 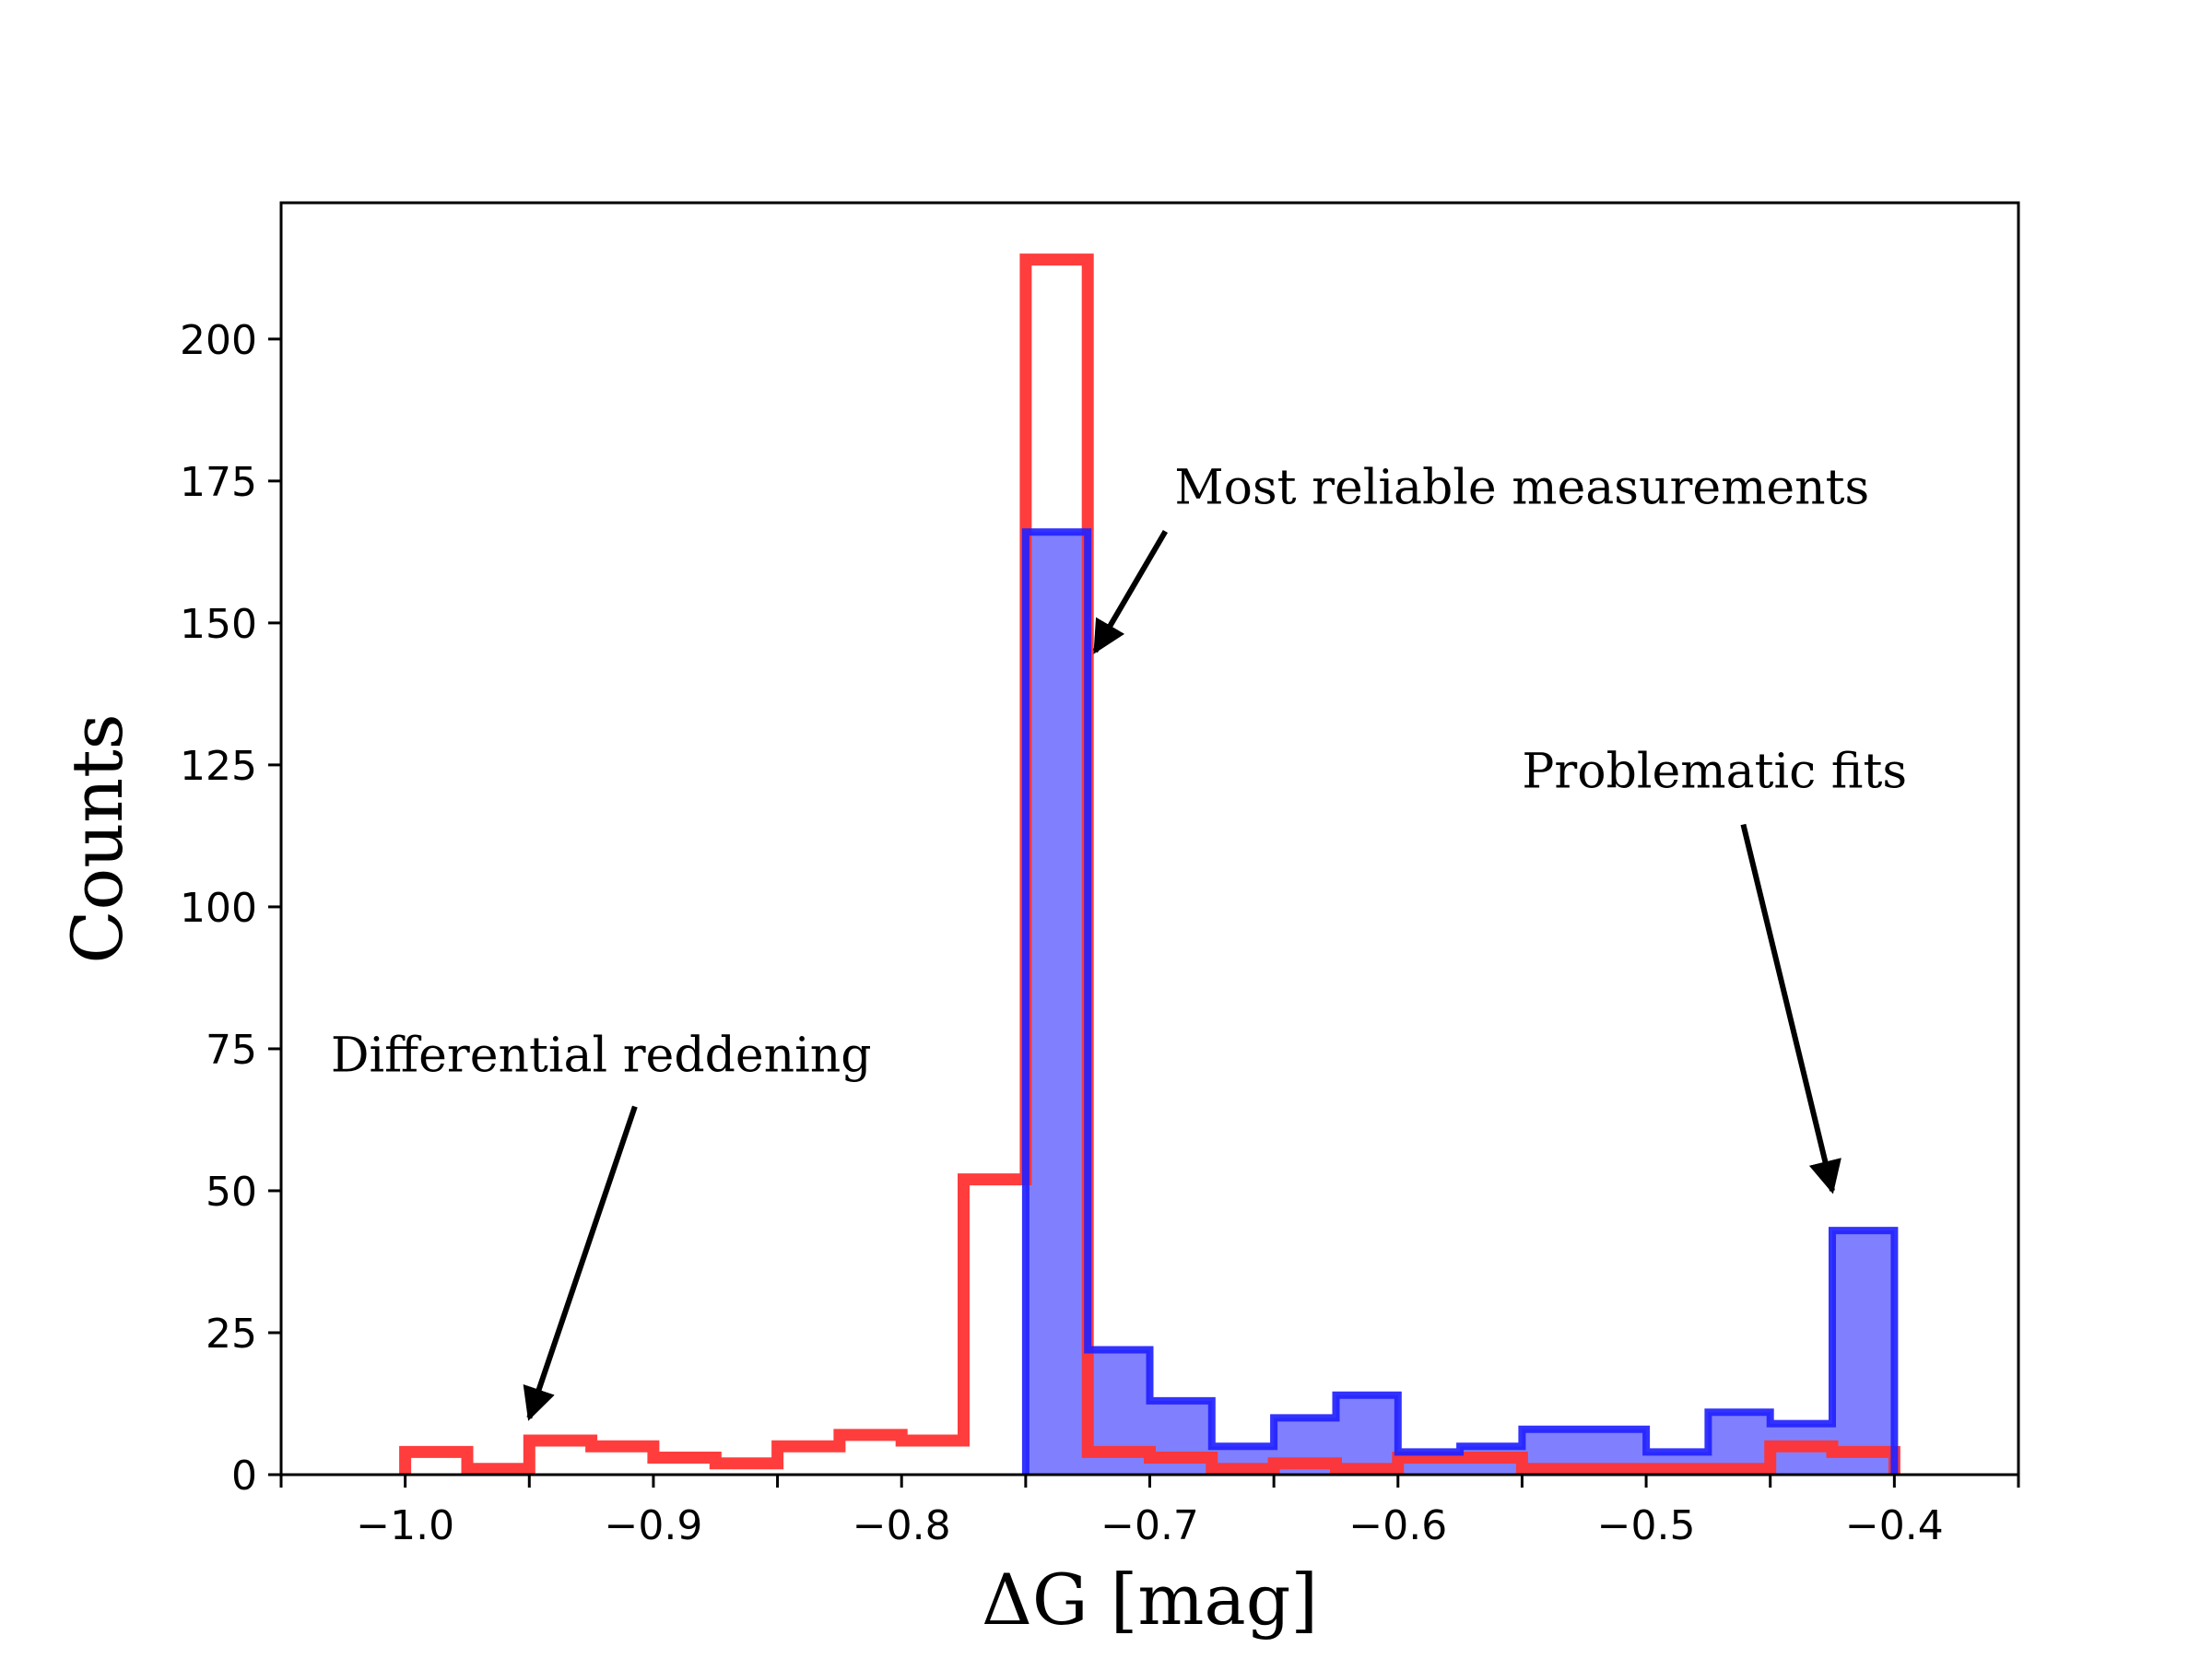 I want to click on x-tick-label: −1.0, so click(x=405, y=1525).